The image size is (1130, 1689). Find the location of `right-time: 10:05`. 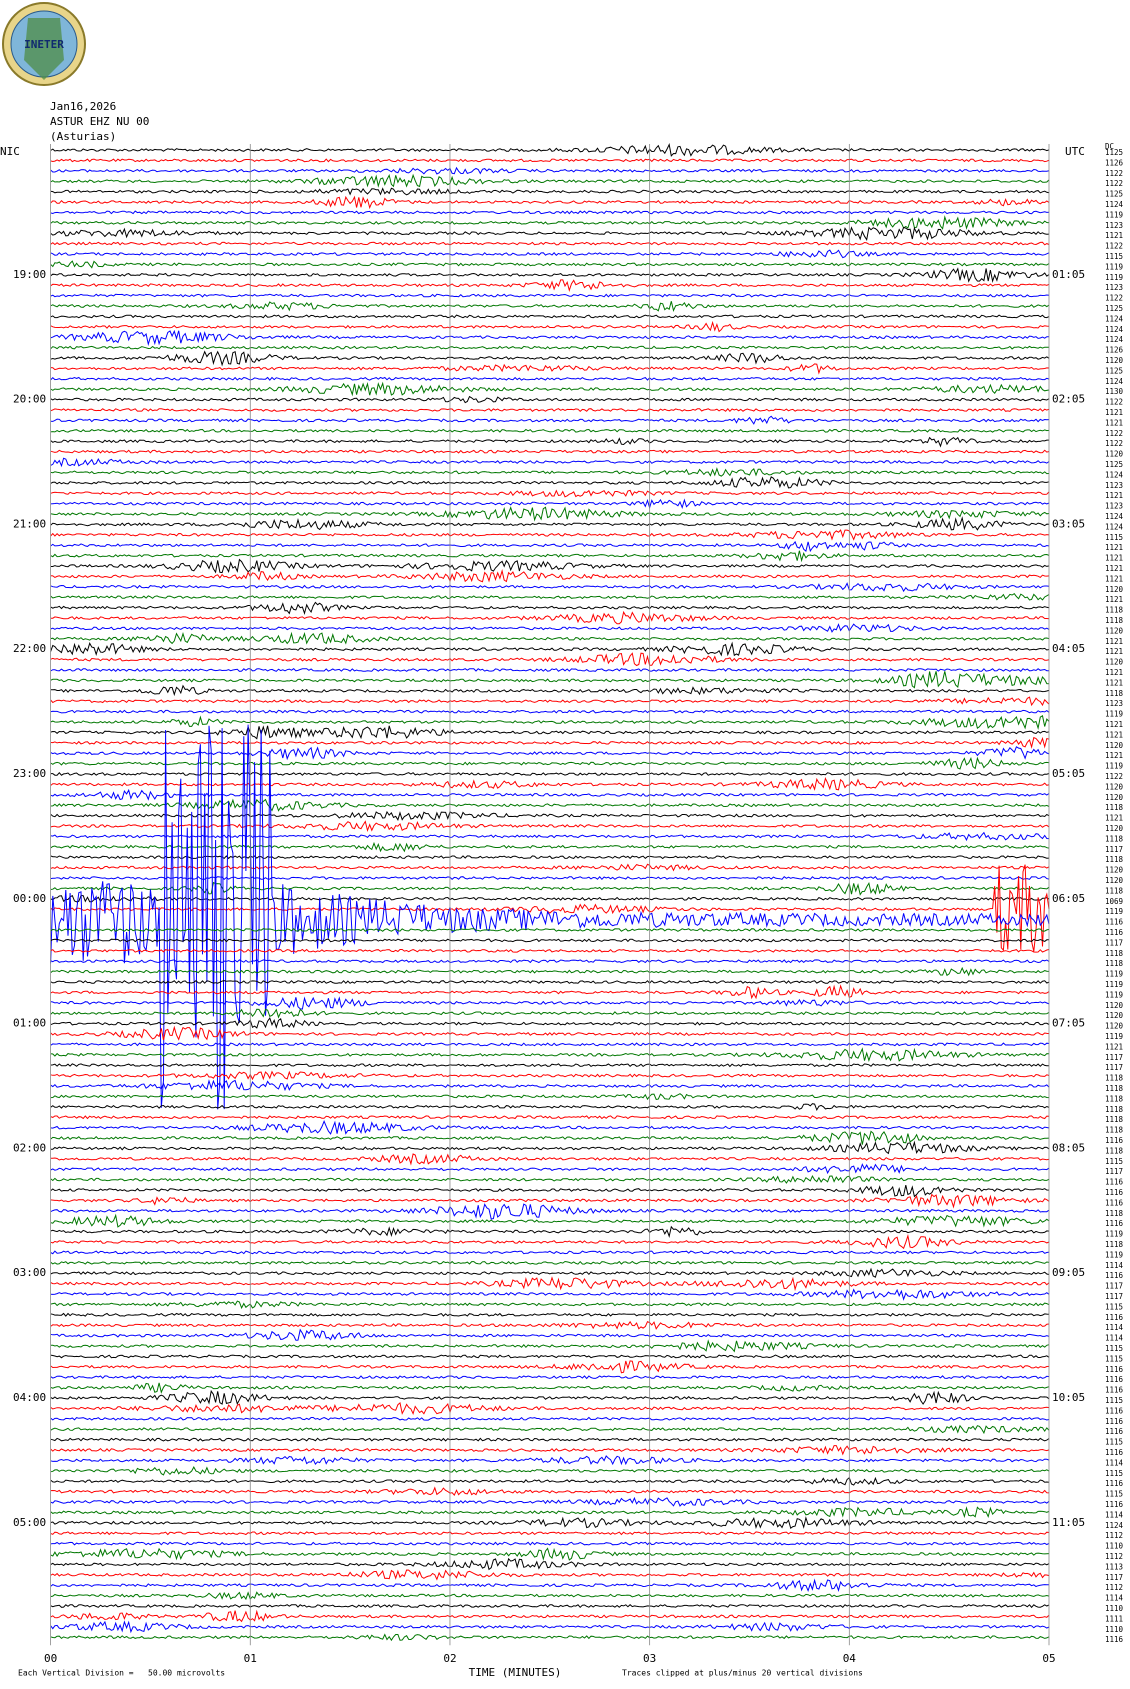

right-time: 10:05 is located at coordinates (1068, 1397).